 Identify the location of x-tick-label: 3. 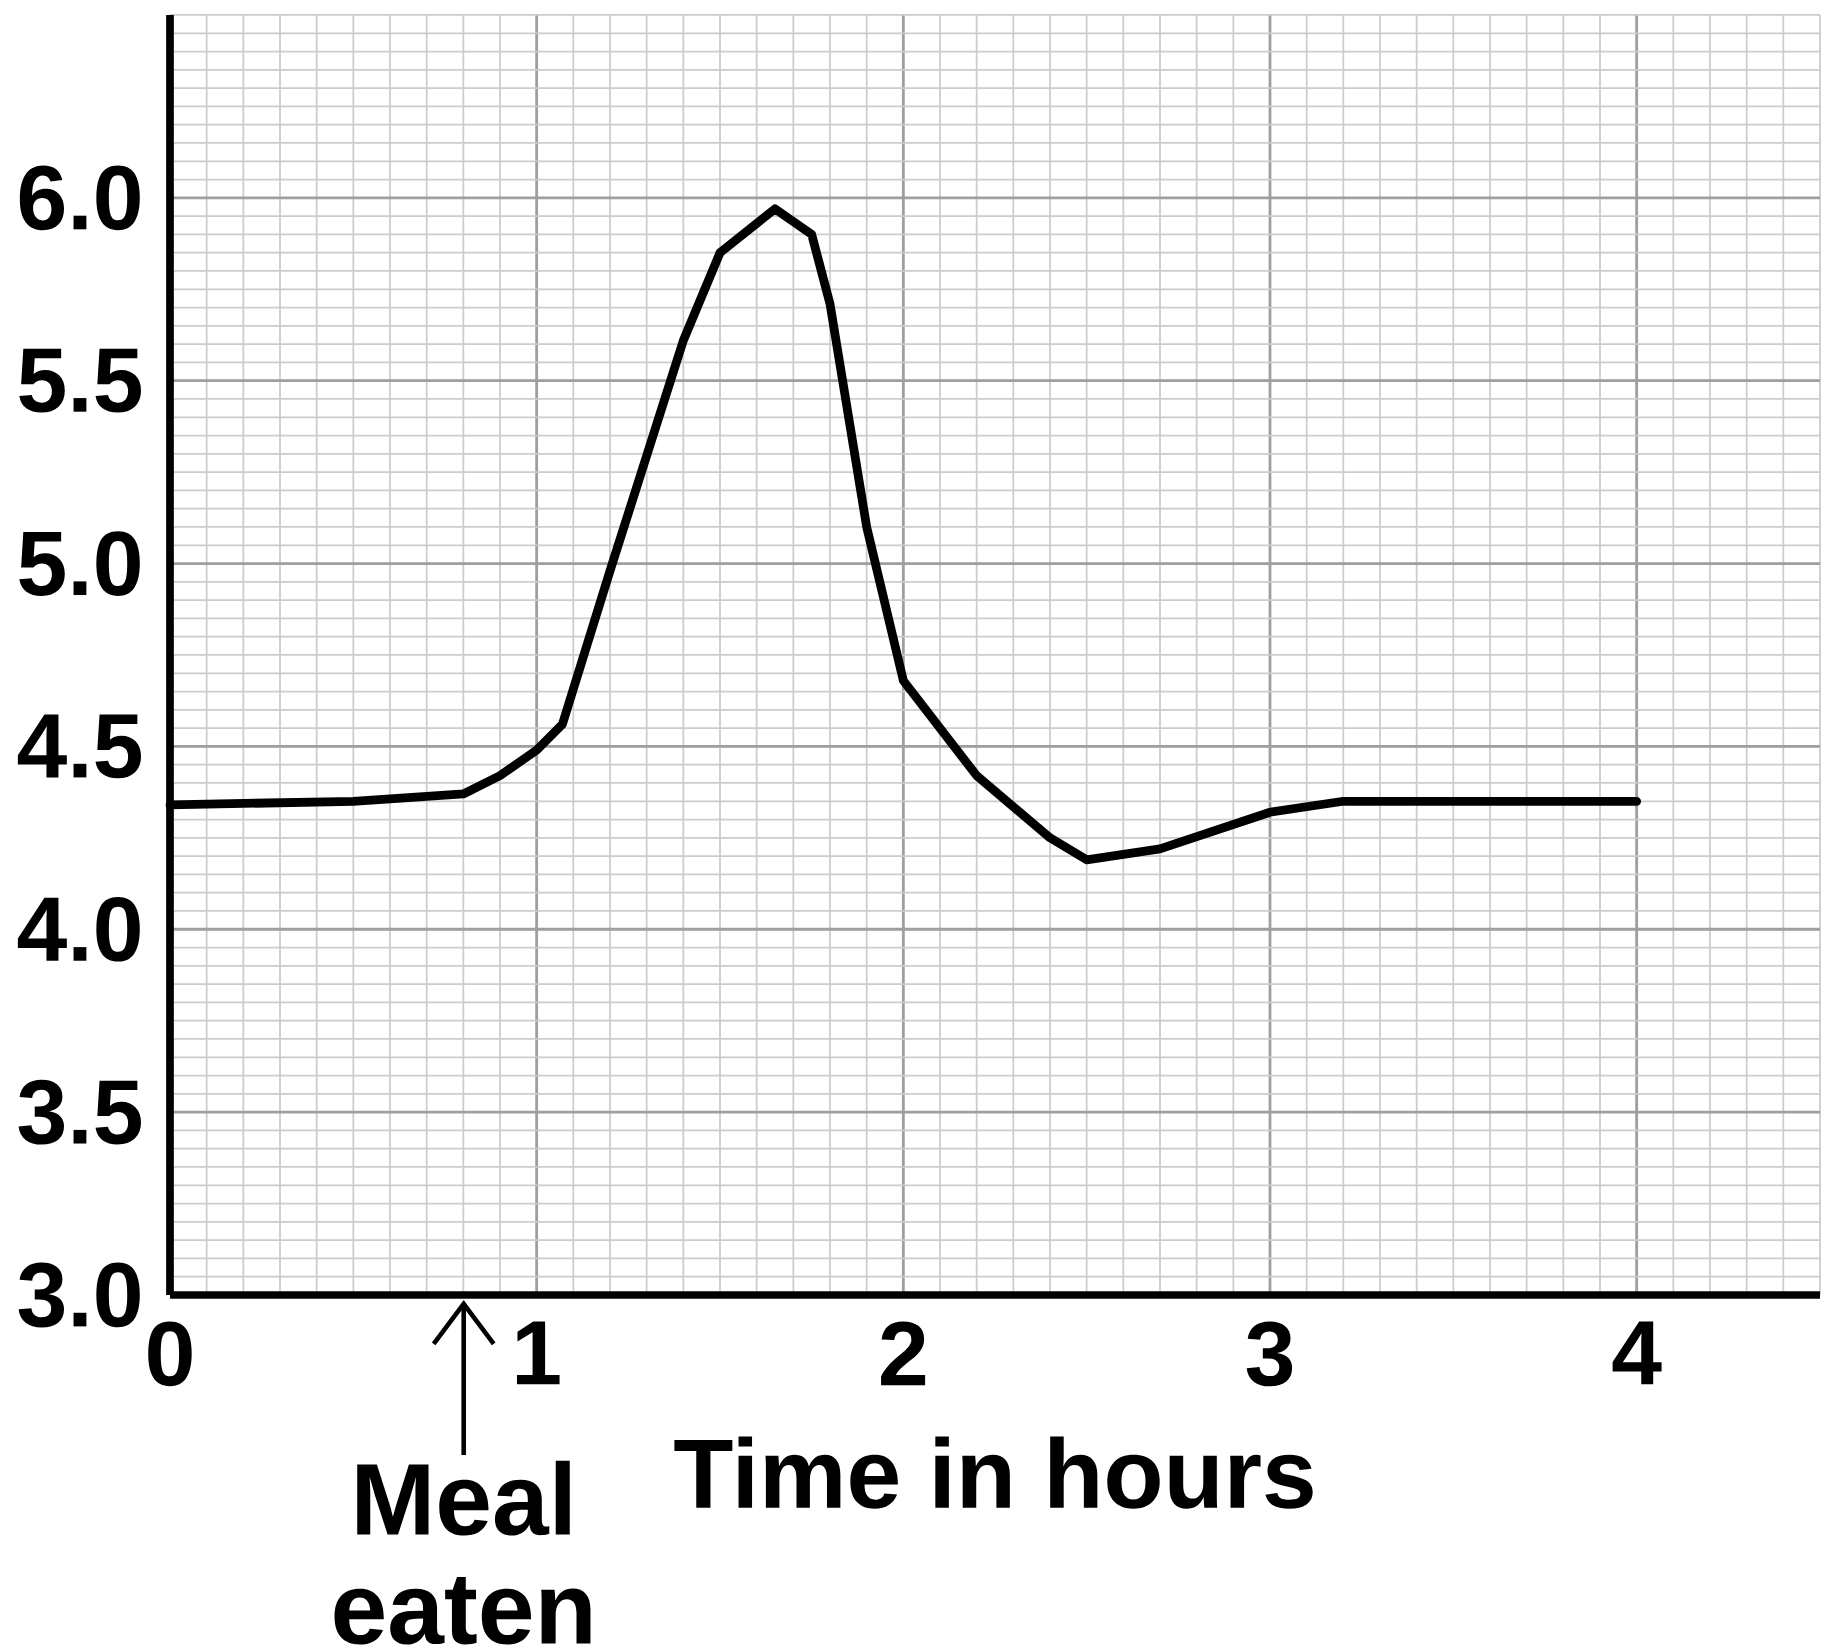
(1269, 1354).